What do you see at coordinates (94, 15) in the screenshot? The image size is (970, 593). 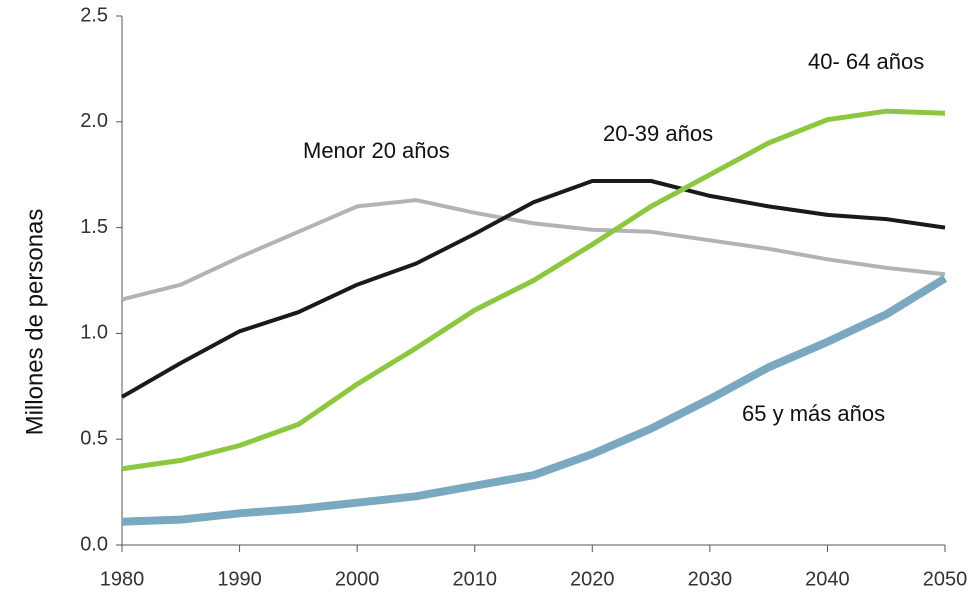 I see `y-tick-label: 2.5` at bounding box center [94, 15].